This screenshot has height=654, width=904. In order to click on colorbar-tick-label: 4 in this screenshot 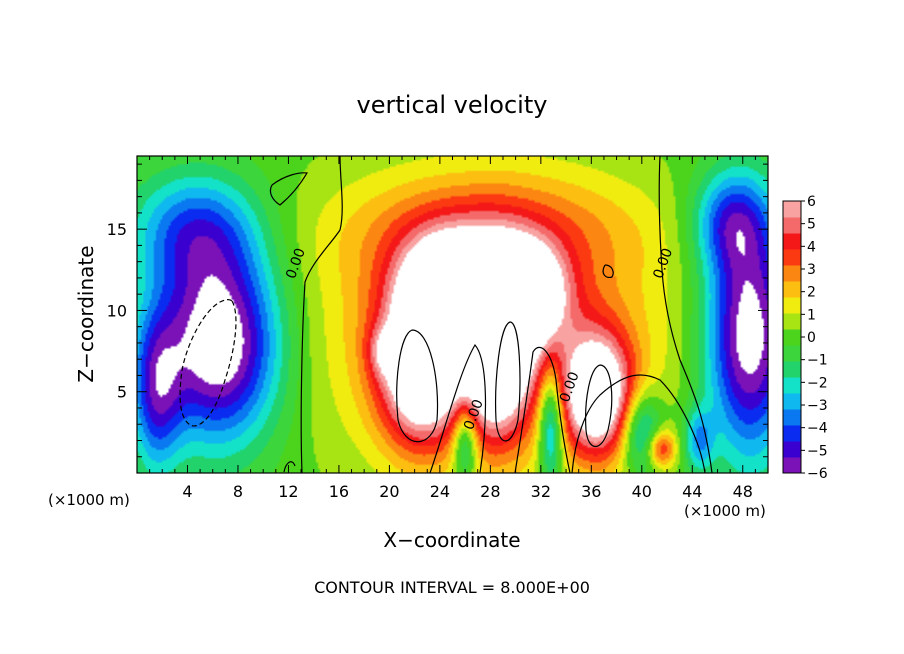, I will do `click(811, 247)`.